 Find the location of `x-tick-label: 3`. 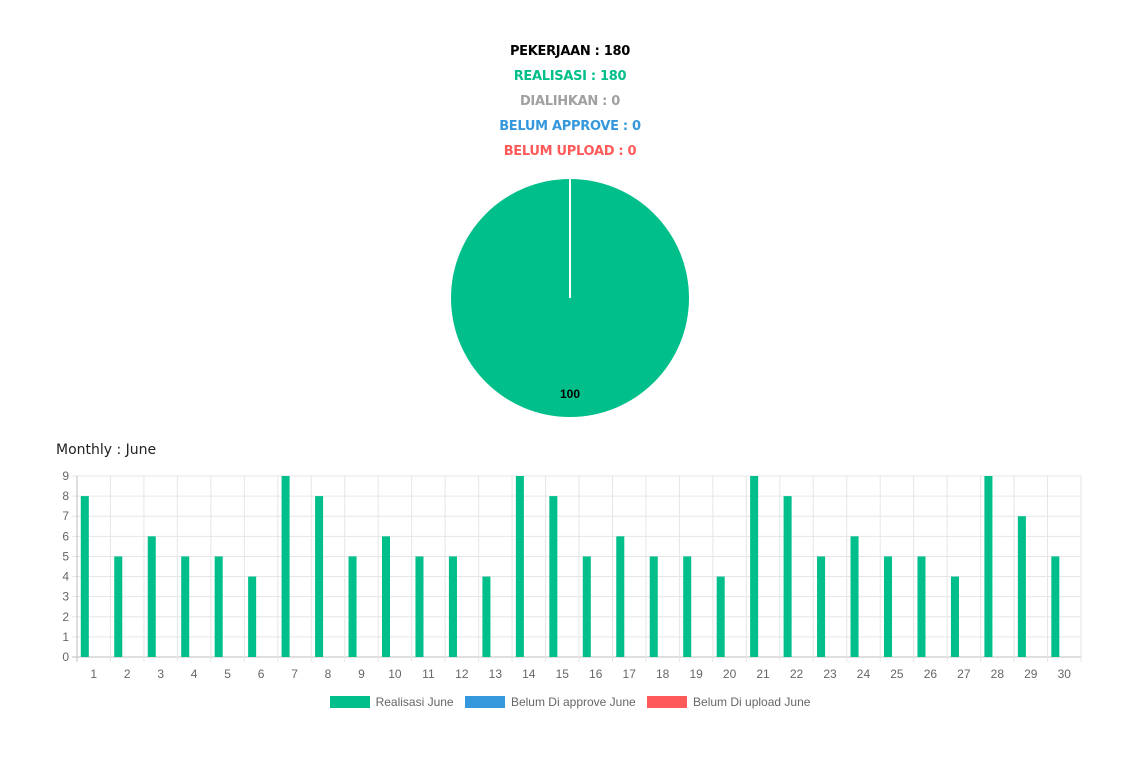

x-tick-label: 3 is located at coordinates (160, 674).